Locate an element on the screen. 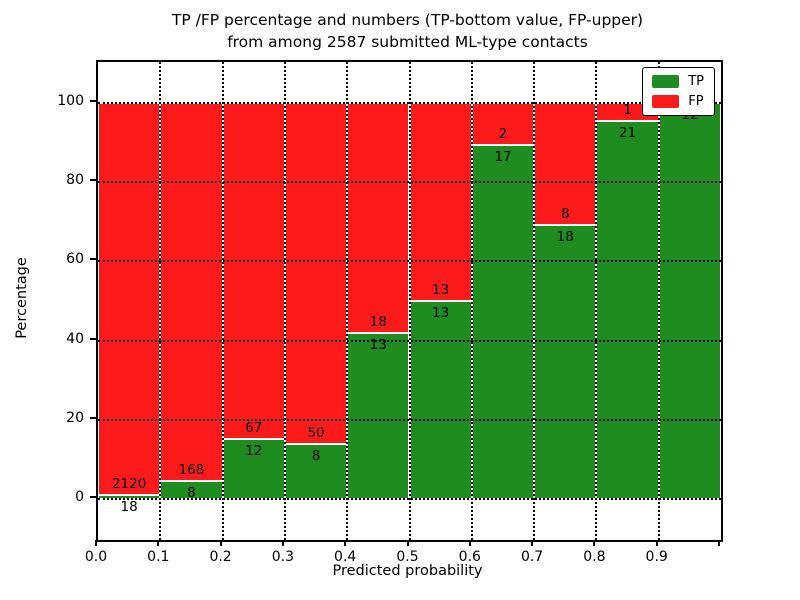 The height and width of the screenshot is (600, 800). legend-item-tp: TP is located at coordinates (678, 81).